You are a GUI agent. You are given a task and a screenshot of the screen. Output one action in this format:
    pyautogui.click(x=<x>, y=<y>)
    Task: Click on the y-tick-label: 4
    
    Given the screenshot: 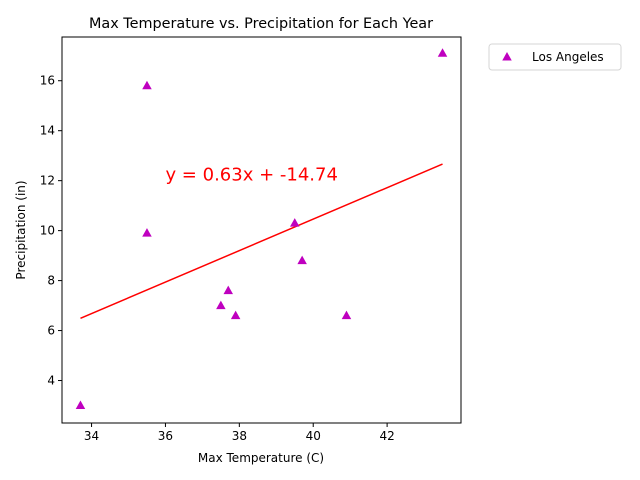 What is the action you would take?
    pyautogui.click(x=51, y=381)
    